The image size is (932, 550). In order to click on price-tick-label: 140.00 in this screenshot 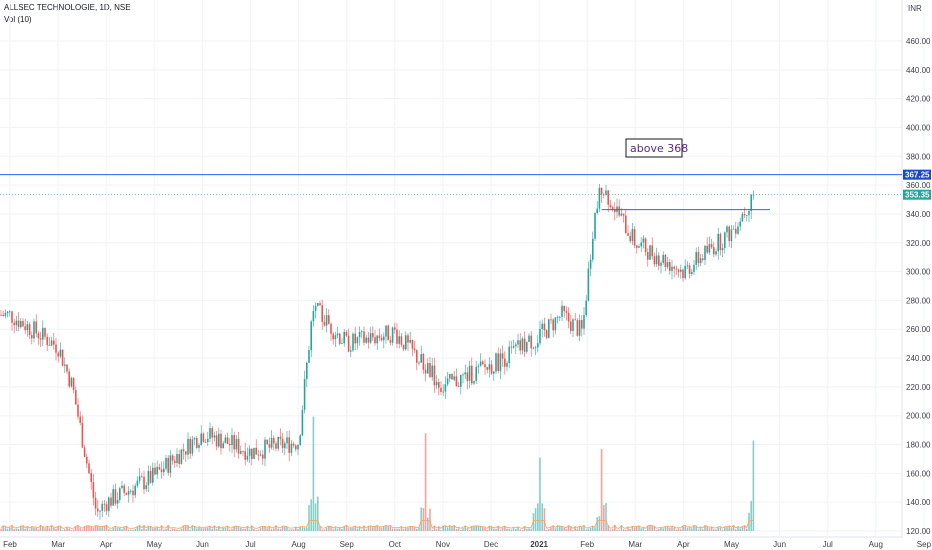, I will do `click(918, 502)`.